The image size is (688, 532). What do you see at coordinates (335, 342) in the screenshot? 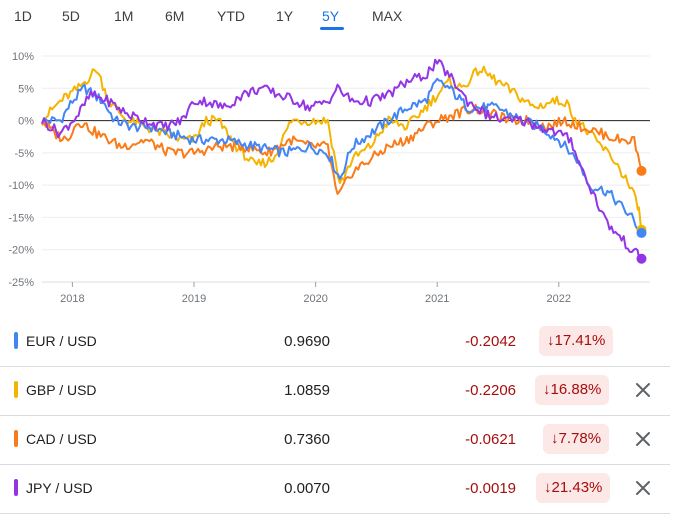
I see `currency-row: EUR / USD 0.9690 -0.2042 ↓17.41%` at bounding box center [335, 342].